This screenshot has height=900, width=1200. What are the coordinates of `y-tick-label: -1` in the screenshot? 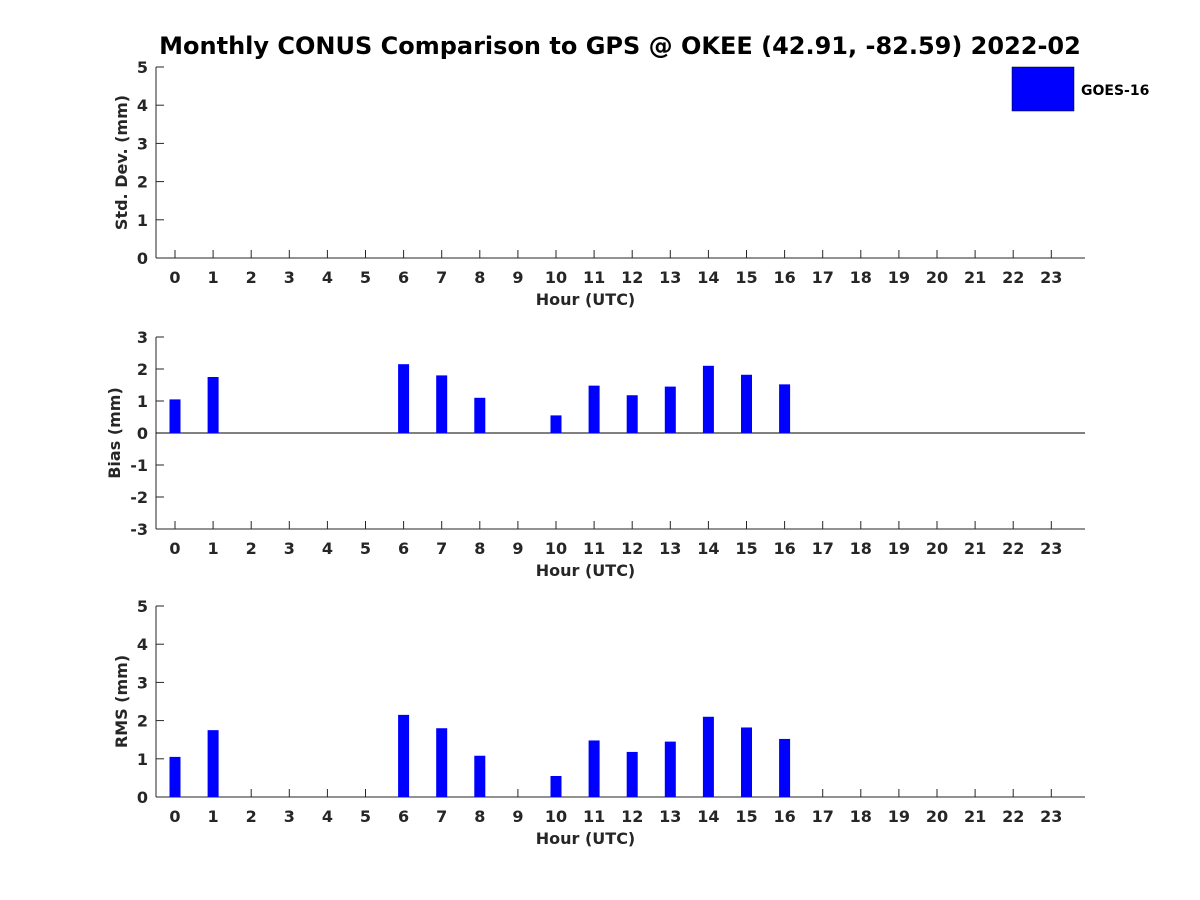 It's located at (139, 465).